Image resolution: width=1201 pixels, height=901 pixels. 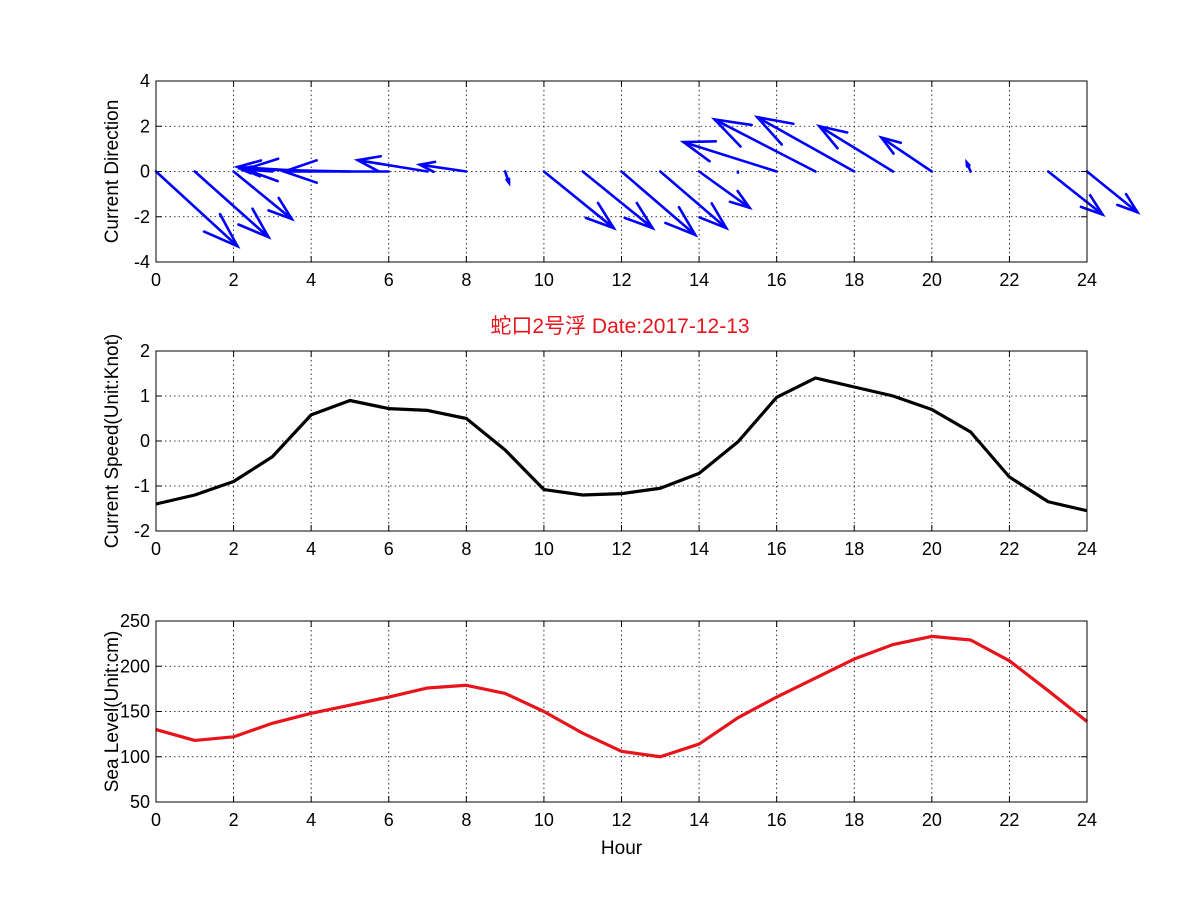 I want to click on x-tick-label: 20, so click(x=932, y=280).